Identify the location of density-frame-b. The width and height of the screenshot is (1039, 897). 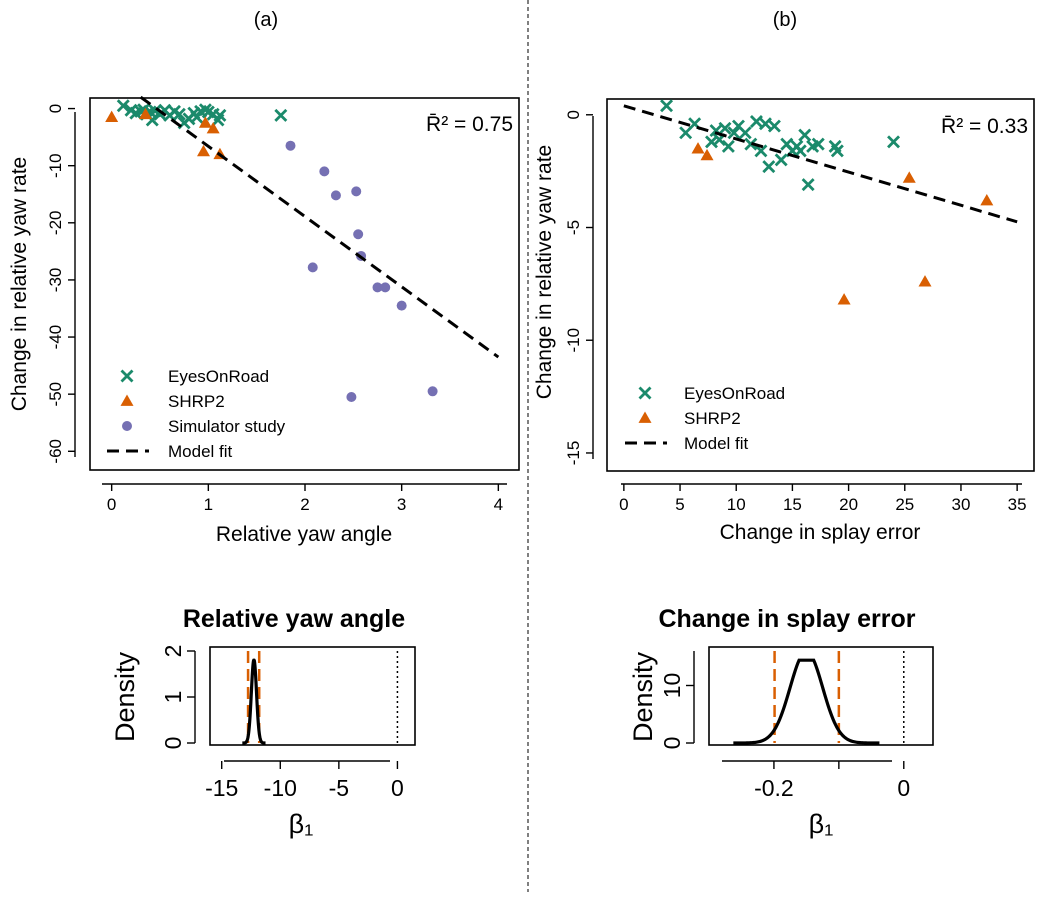
(821, 696).